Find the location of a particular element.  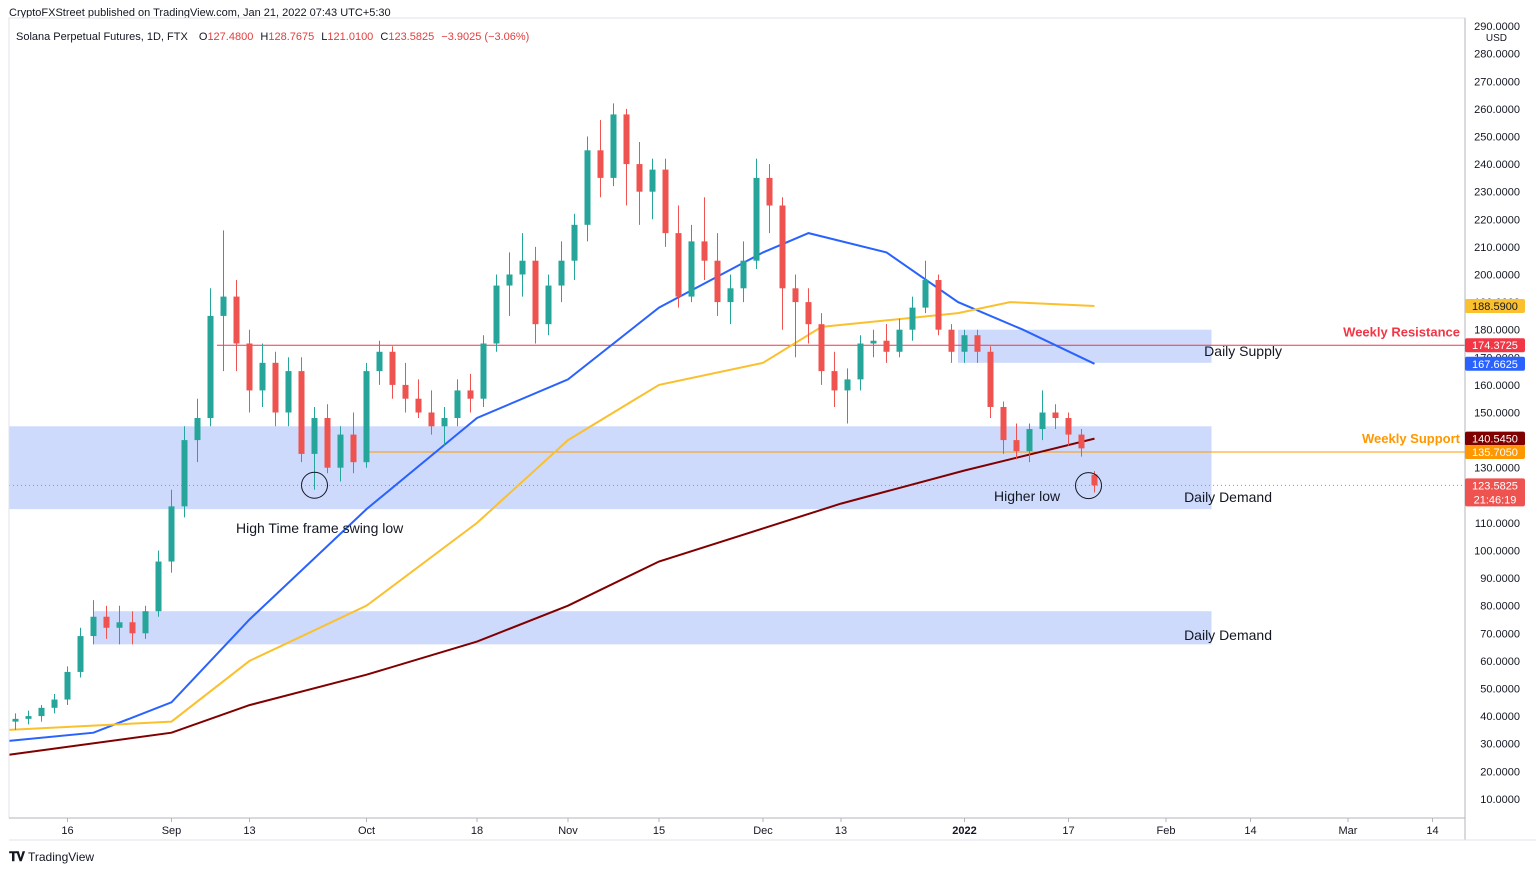

footer-brand: 𝐓𝐕 TradingView is located at coordinates (51, 857).